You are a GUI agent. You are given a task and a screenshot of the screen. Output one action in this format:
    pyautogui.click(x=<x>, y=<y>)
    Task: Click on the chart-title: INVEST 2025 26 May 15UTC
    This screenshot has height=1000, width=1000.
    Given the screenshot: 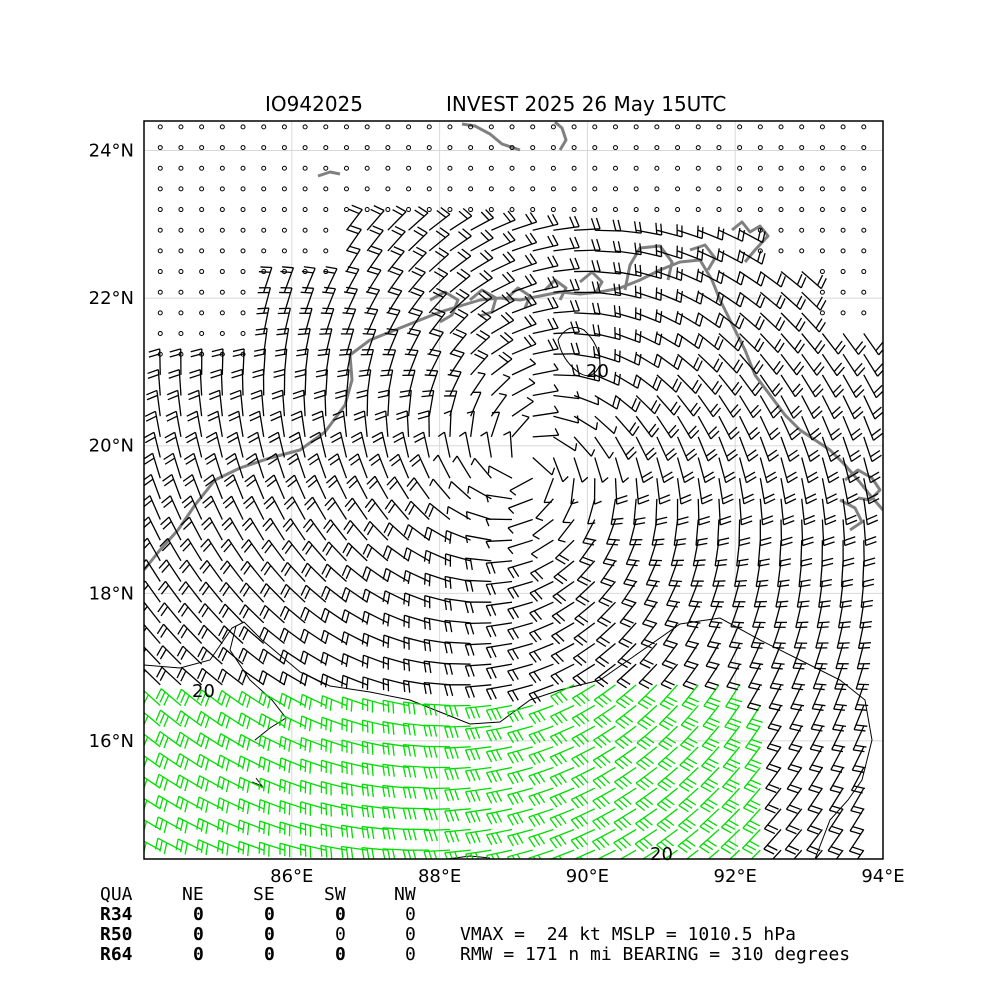 What is the action you would take?
    pyautogui.click(x=586, y=104)
    